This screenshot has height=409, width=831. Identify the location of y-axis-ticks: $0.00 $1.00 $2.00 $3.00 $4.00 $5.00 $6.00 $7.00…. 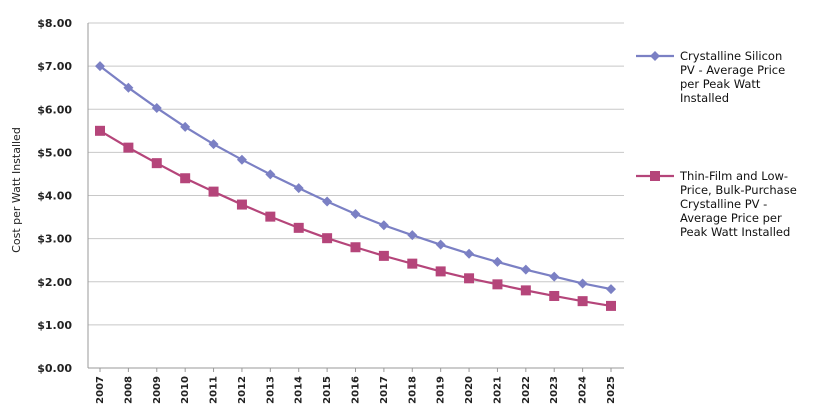
(54, 196).